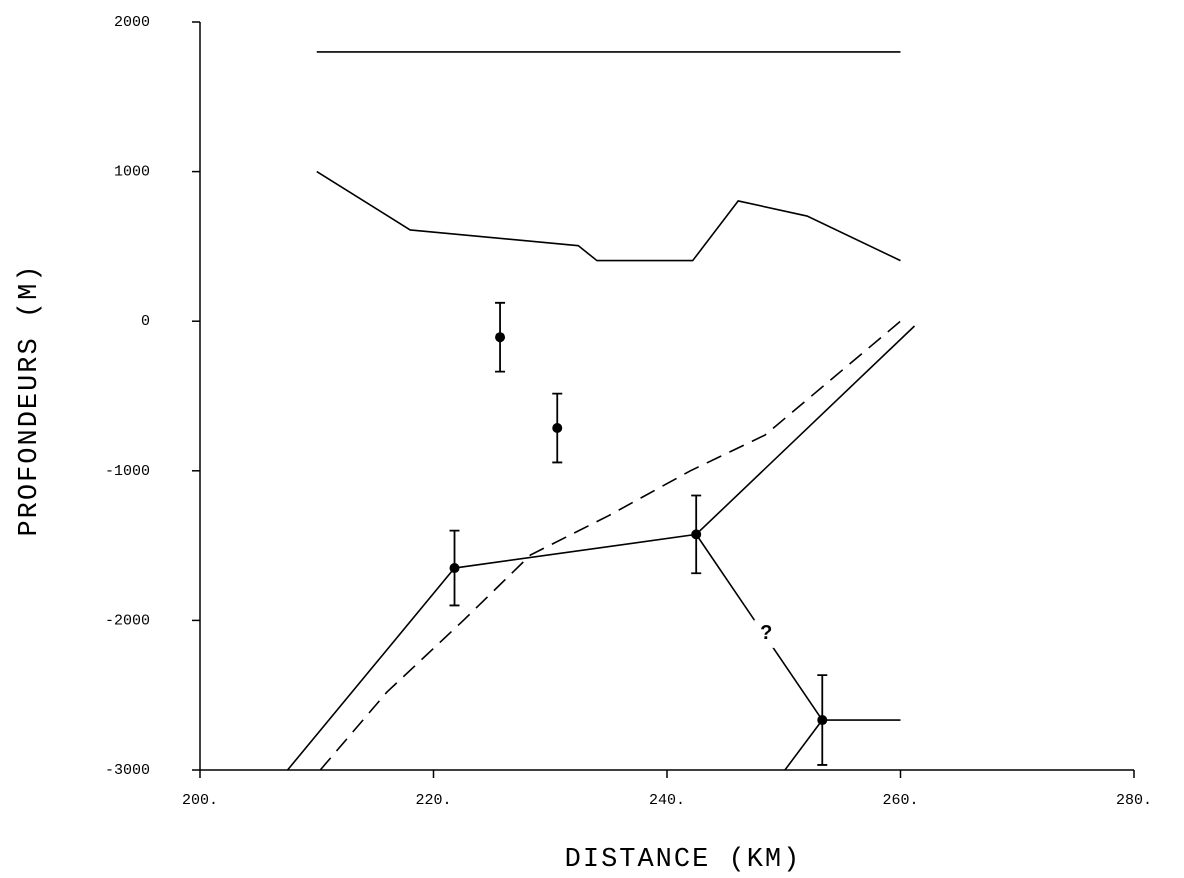 This screenshot has height=878, width=1184. Describe the element at coordinates (132, 172) in the screenshot. I see `y-tick-label: 1000` at that location.